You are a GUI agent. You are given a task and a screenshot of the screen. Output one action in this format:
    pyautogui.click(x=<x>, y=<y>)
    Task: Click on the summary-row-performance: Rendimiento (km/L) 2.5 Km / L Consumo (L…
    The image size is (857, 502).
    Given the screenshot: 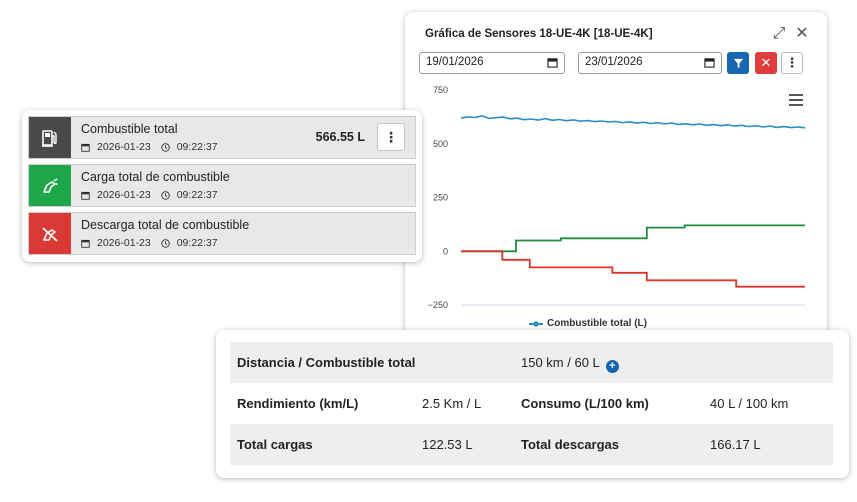 What is the action you would take?
    pyautogui.click(x=531, y=403)
    